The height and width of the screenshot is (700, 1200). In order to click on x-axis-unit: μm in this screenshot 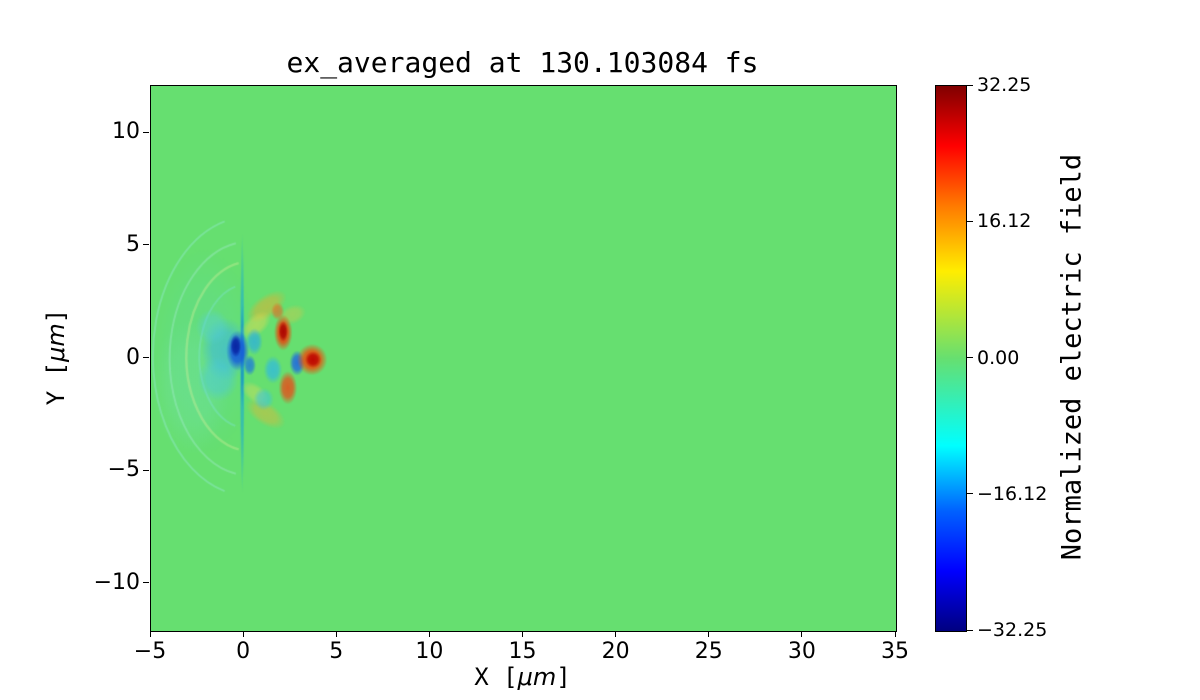, I will do `click(537, 677)`.